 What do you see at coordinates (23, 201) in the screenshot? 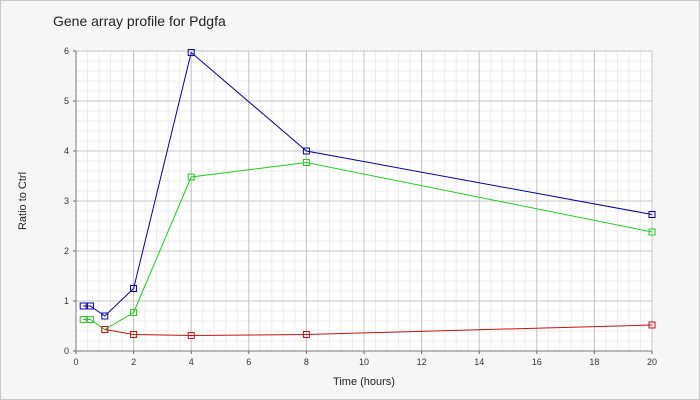
I see `y-axis-label: Ratio to Ctrl` at bounding box center [23, 201].